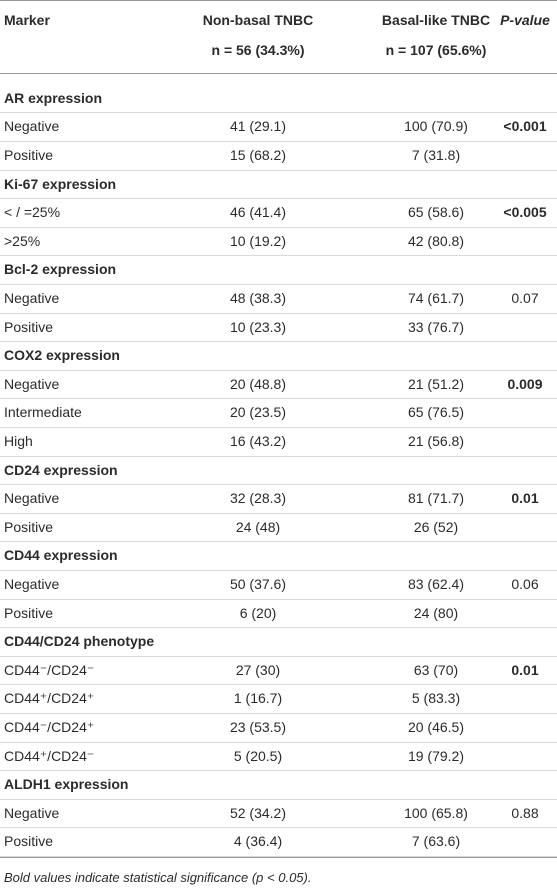 The image size is (557, 893). Describe the element at coordinates (525, 212) in the screenshot. I see `data-cell: <0.005` at that location.